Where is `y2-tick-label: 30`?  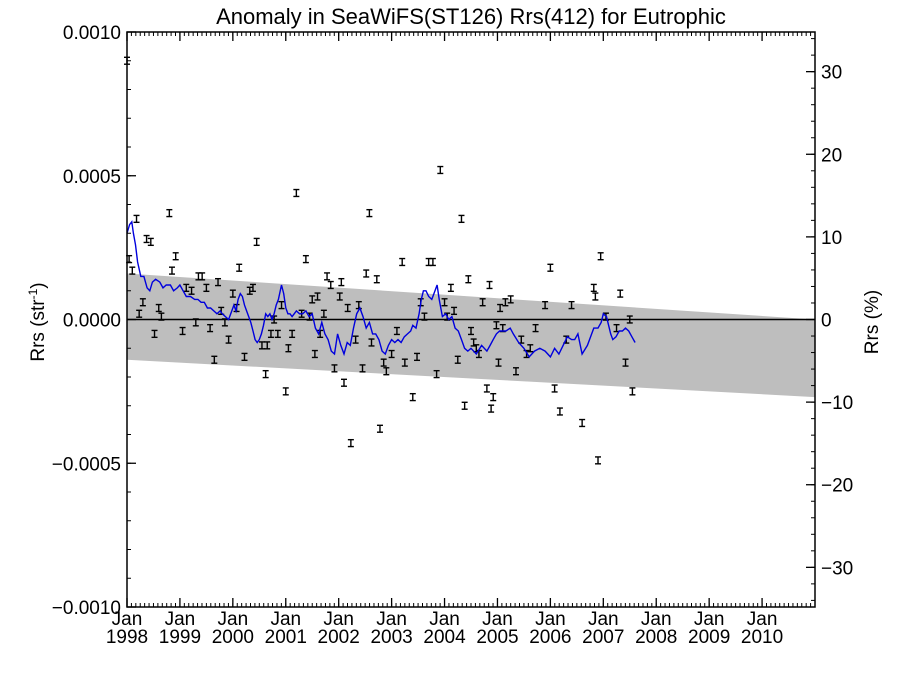
y2-tick-label: 30 is located at coordinates (831, 73).